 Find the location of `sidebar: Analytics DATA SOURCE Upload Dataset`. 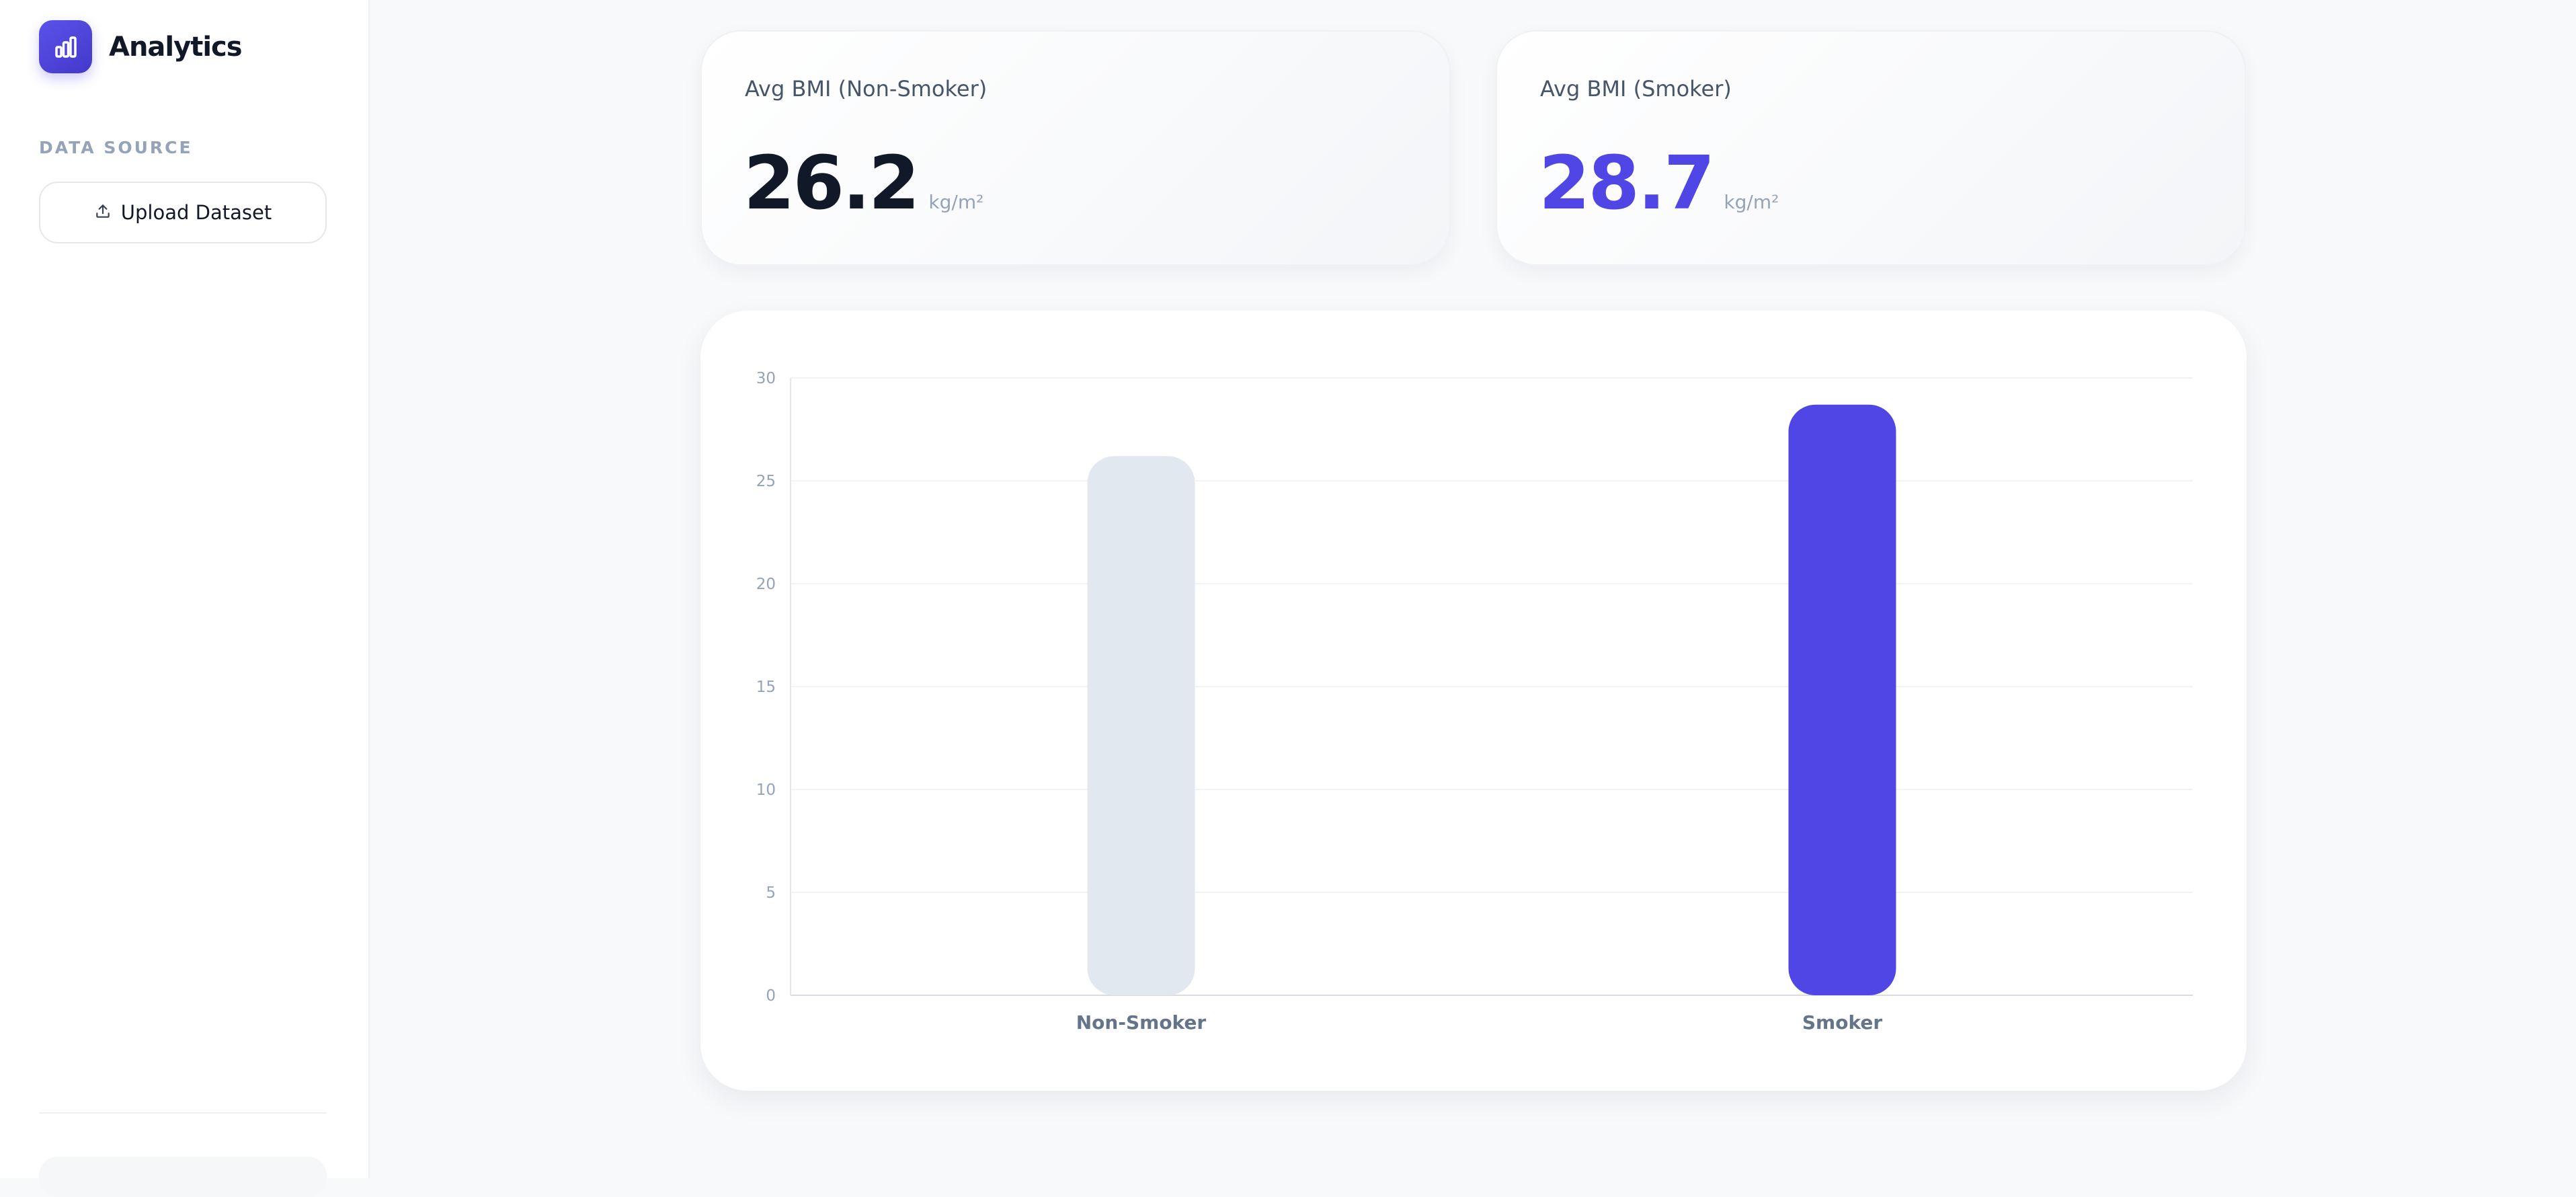

sidebar: Analytics DATA SOURCE Upload Dataset is located at coordinates (185, 598).